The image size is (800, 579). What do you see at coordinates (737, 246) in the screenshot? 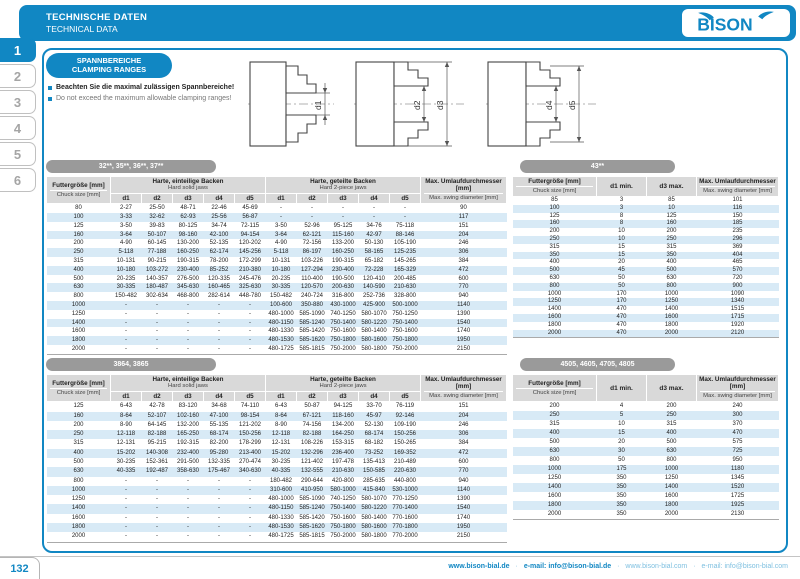
I see `table-cell: 369` at bounding box center [737, 246].